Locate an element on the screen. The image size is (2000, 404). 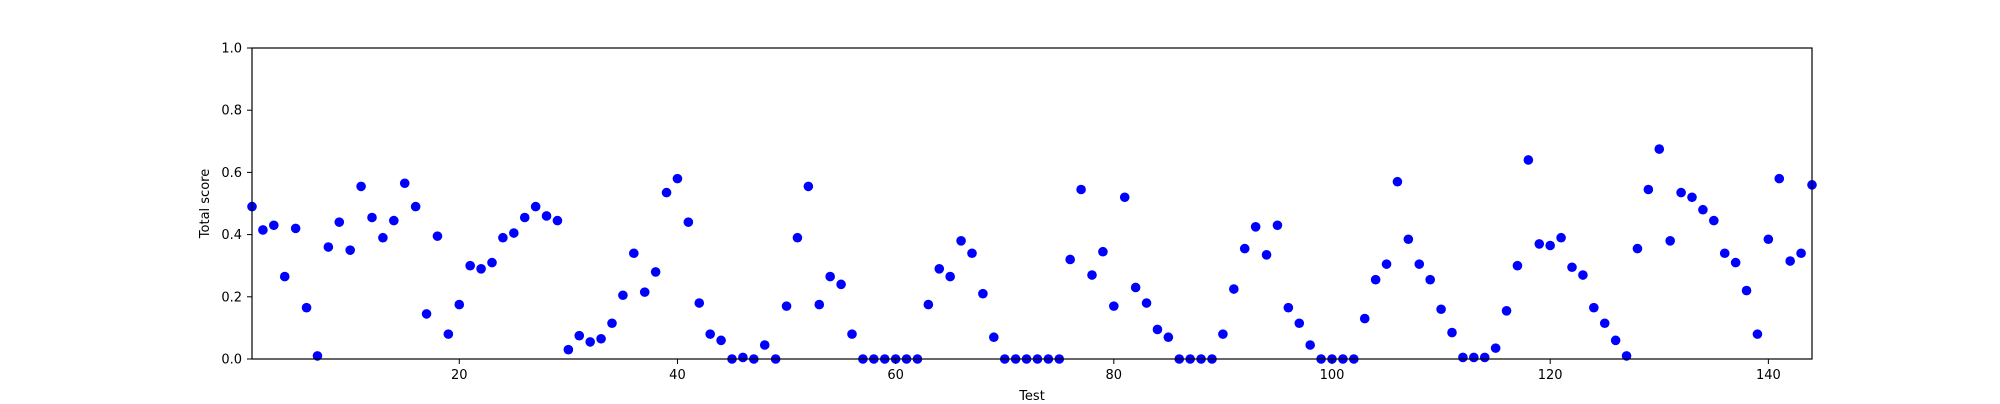
y-tick-label: 0.0 is located at coordinates (231, 360).